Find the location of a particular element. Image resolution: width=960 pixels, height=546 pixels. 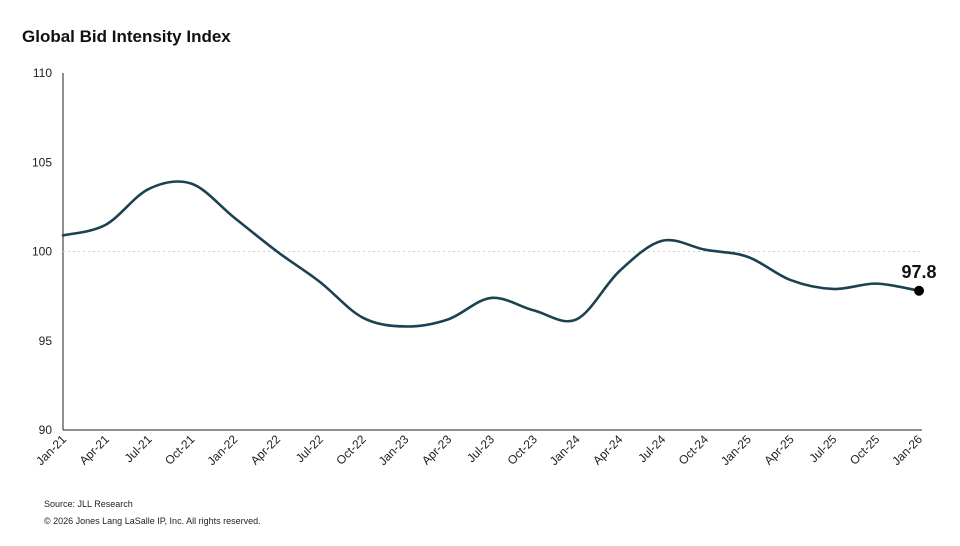

x-tick-label: Apr-25 is located at coordinates (779, 450).